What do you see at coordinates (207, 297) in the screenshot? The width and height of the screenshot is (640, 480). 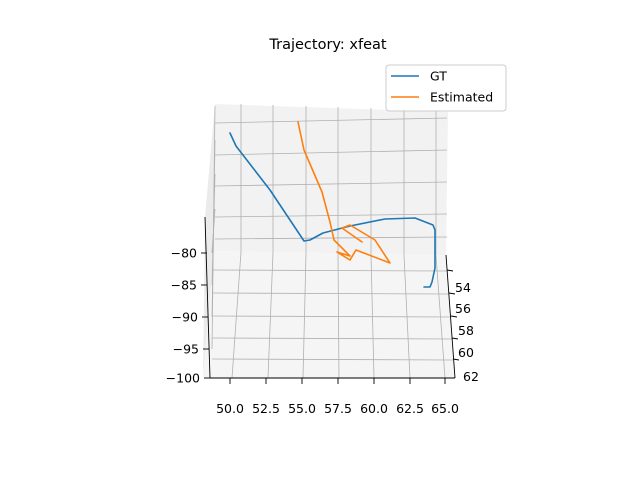 I see `z-axis-line` at bounding box center [207, 297].